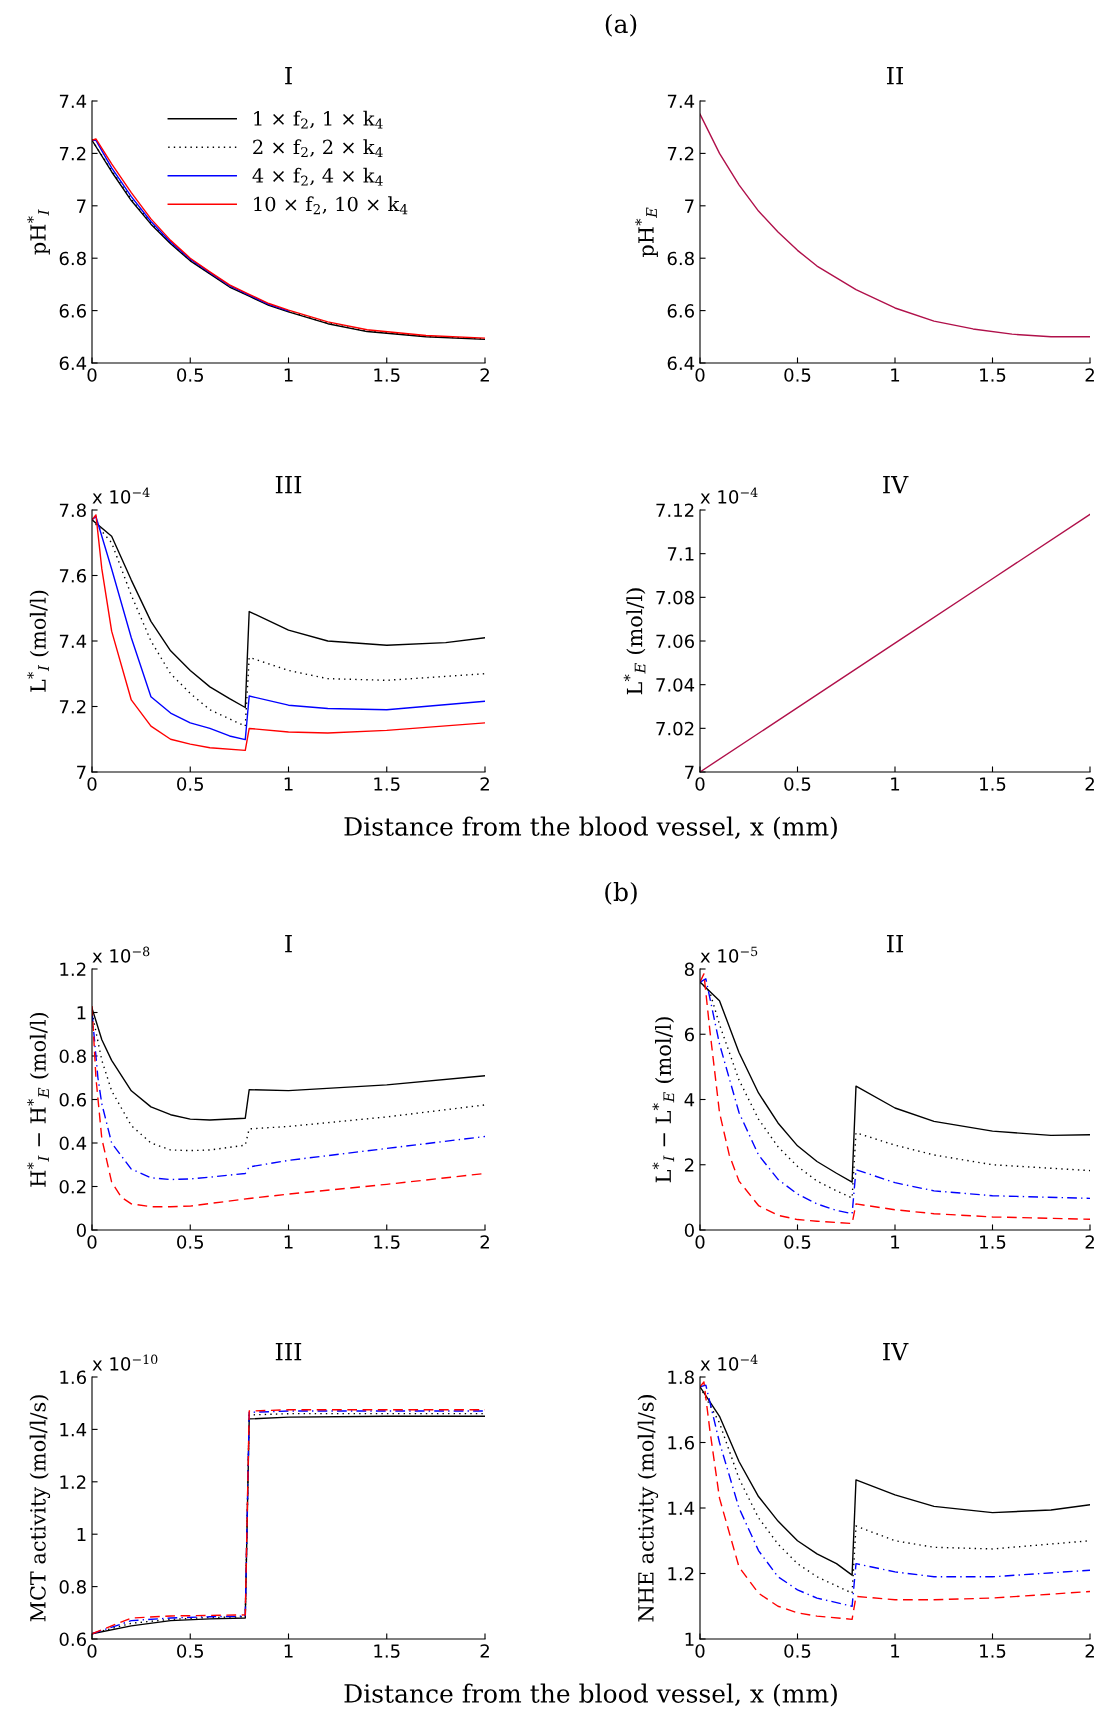 Image resolution: width=1108 pixels, height=1731 pixels. Describe the element at coordinates (634, 641) in the screenshot. I see `y-axis-title: L$^{*}$$_{E}$ (mol/l)` at that location.